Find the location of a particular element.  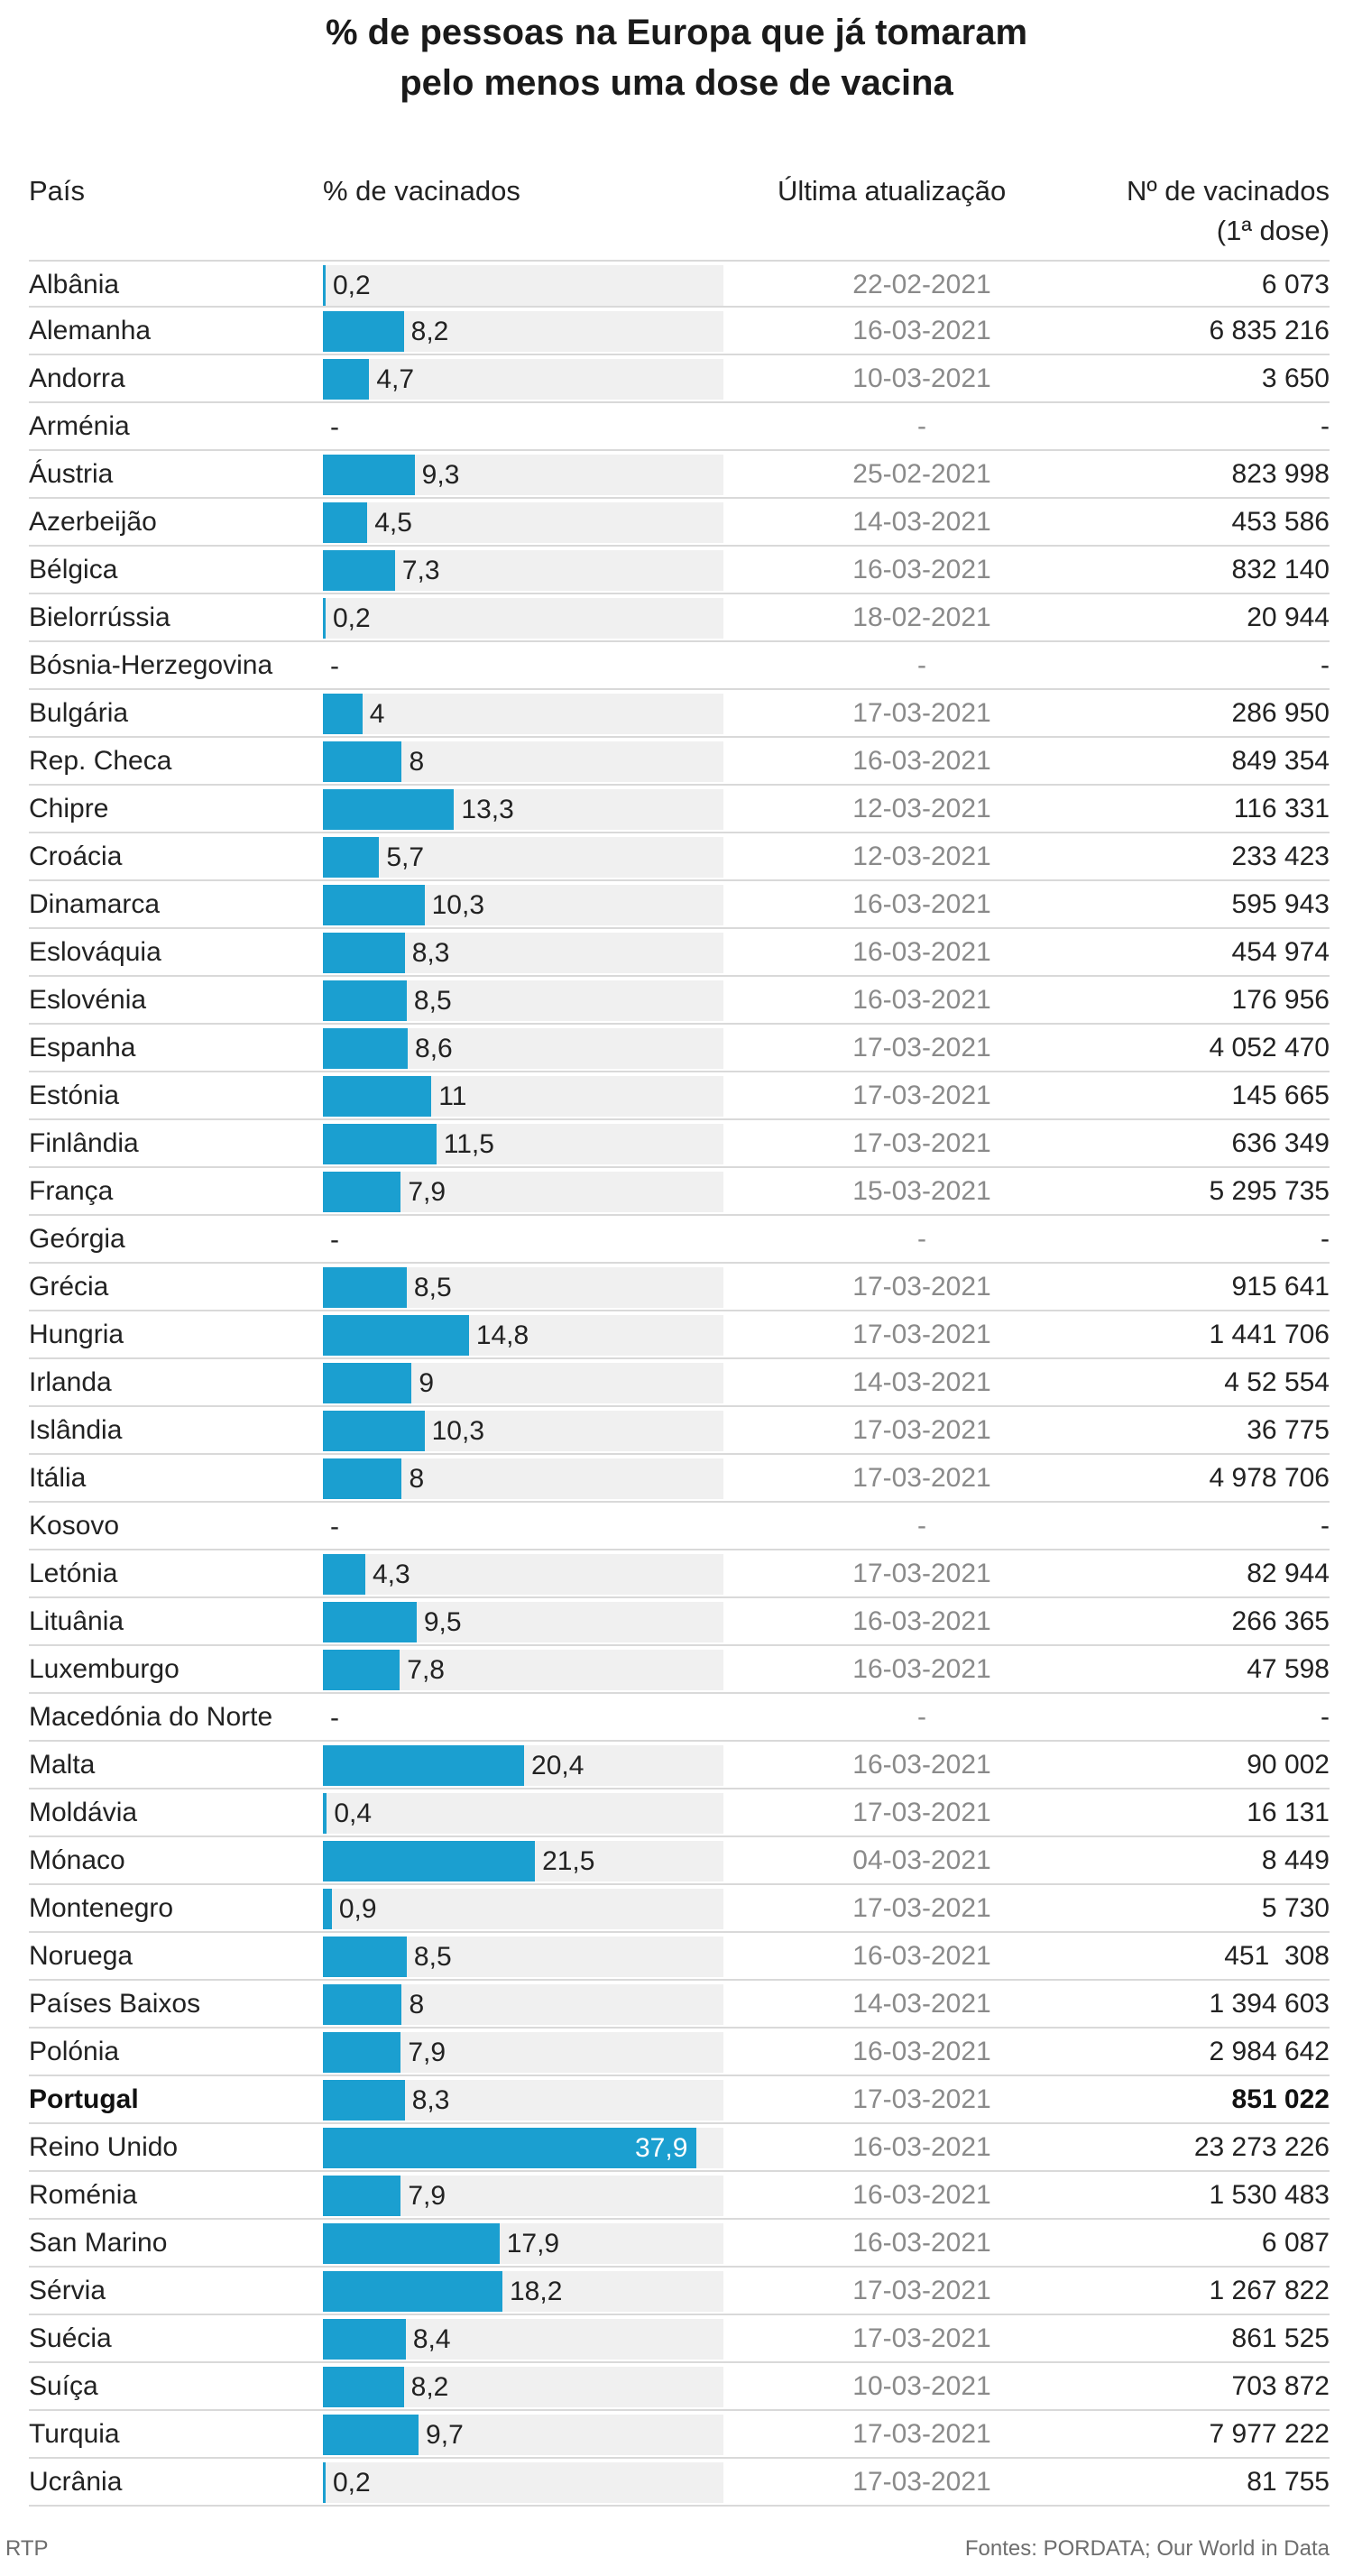

bar-track: 0,2 is located at coordinates (523, 2482).